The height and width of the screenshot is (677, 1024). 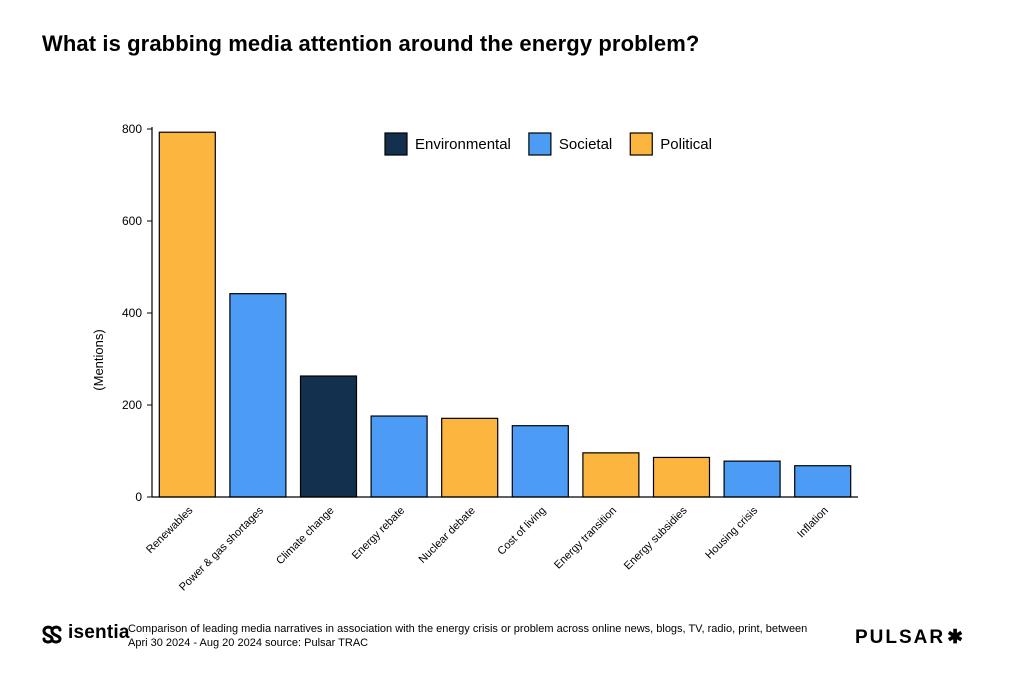 I want to click on x-tick-label: Nuclear debate, so click(x=447, y=535).